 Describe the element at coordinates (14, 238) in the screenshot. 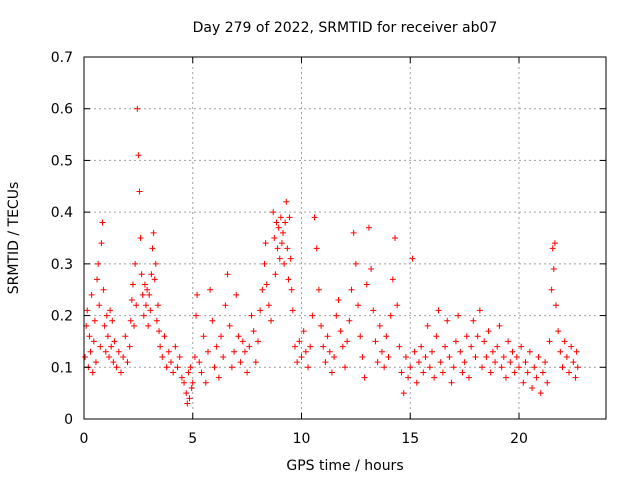

I see `y-axis-label: SRMTID / TECUs` at that location.